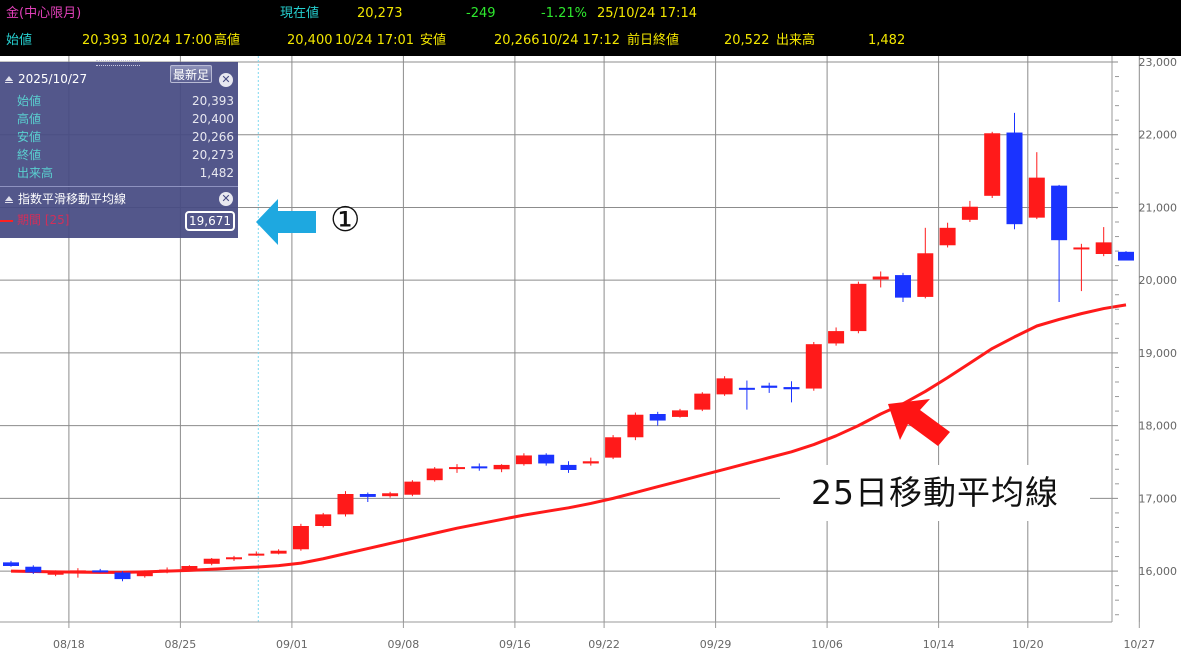  I want to click on panel-date-row: 2025/10/27, so click(119, 79).